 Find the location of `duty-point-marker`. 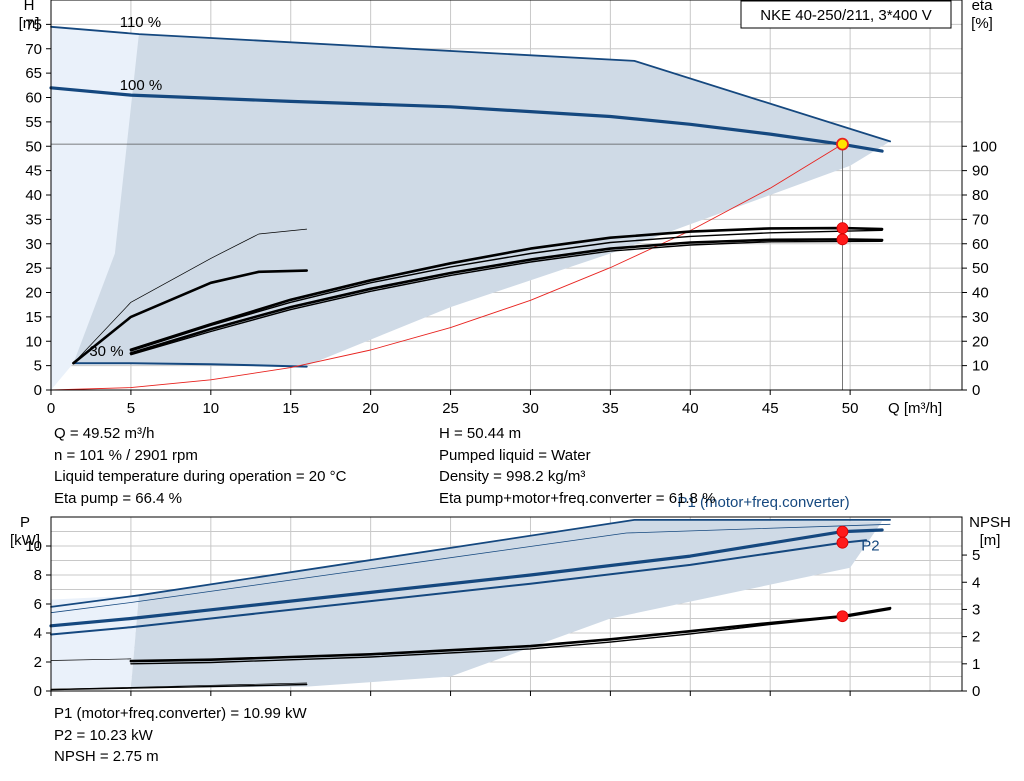

duty-point-marker is located at coordinates (842, 144).